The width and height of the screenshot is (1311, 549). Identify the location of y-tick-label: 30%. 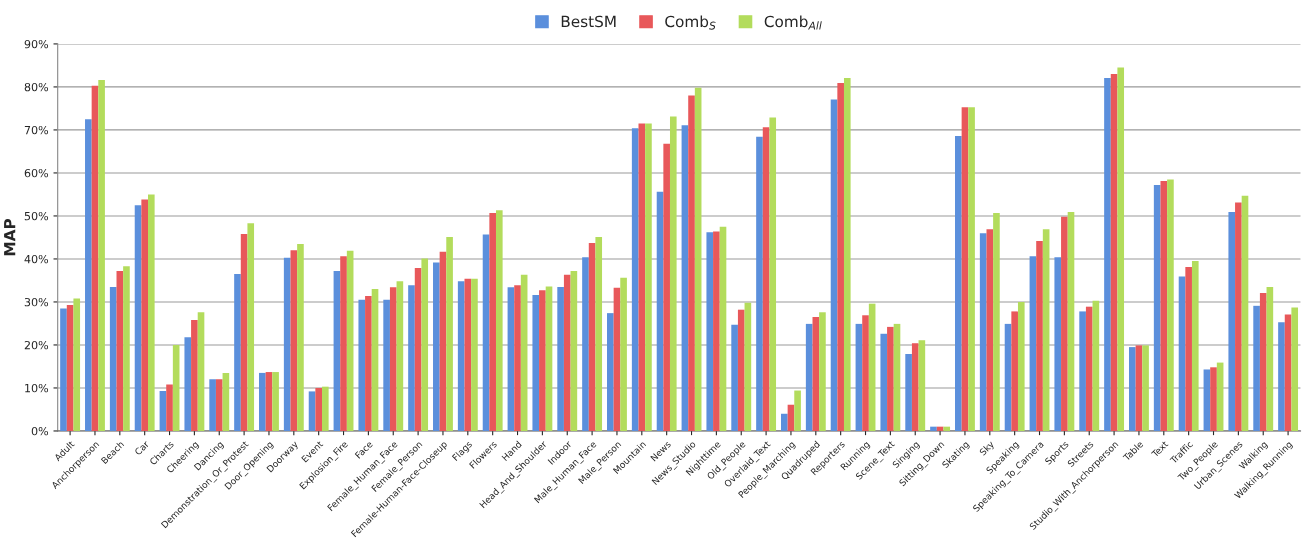
(36, 302).